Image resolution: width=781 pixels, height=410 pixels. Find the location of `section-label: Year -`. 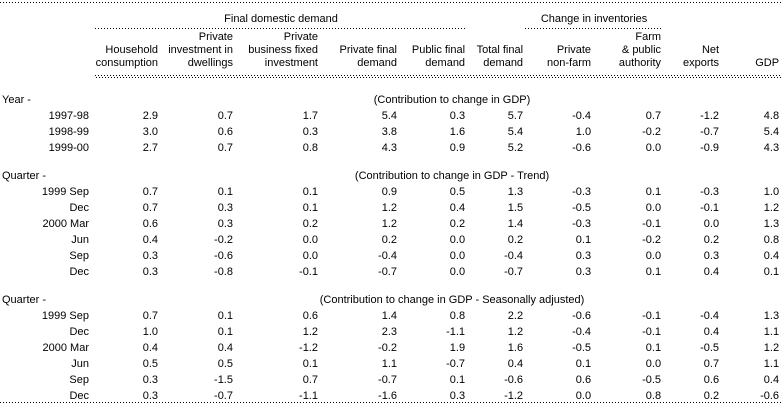

section-label: Year - is located at coordinates (16, 100).